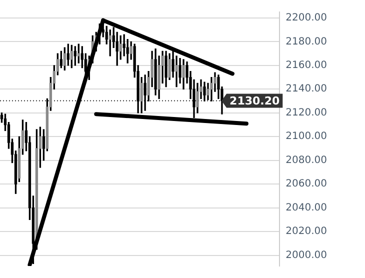 This screenshot has height=278, width=365. What do you see at coordinates (307, 112) in the screenshot?
I see `y-tick-label: 2120.00` at bounding box center [307, 112].